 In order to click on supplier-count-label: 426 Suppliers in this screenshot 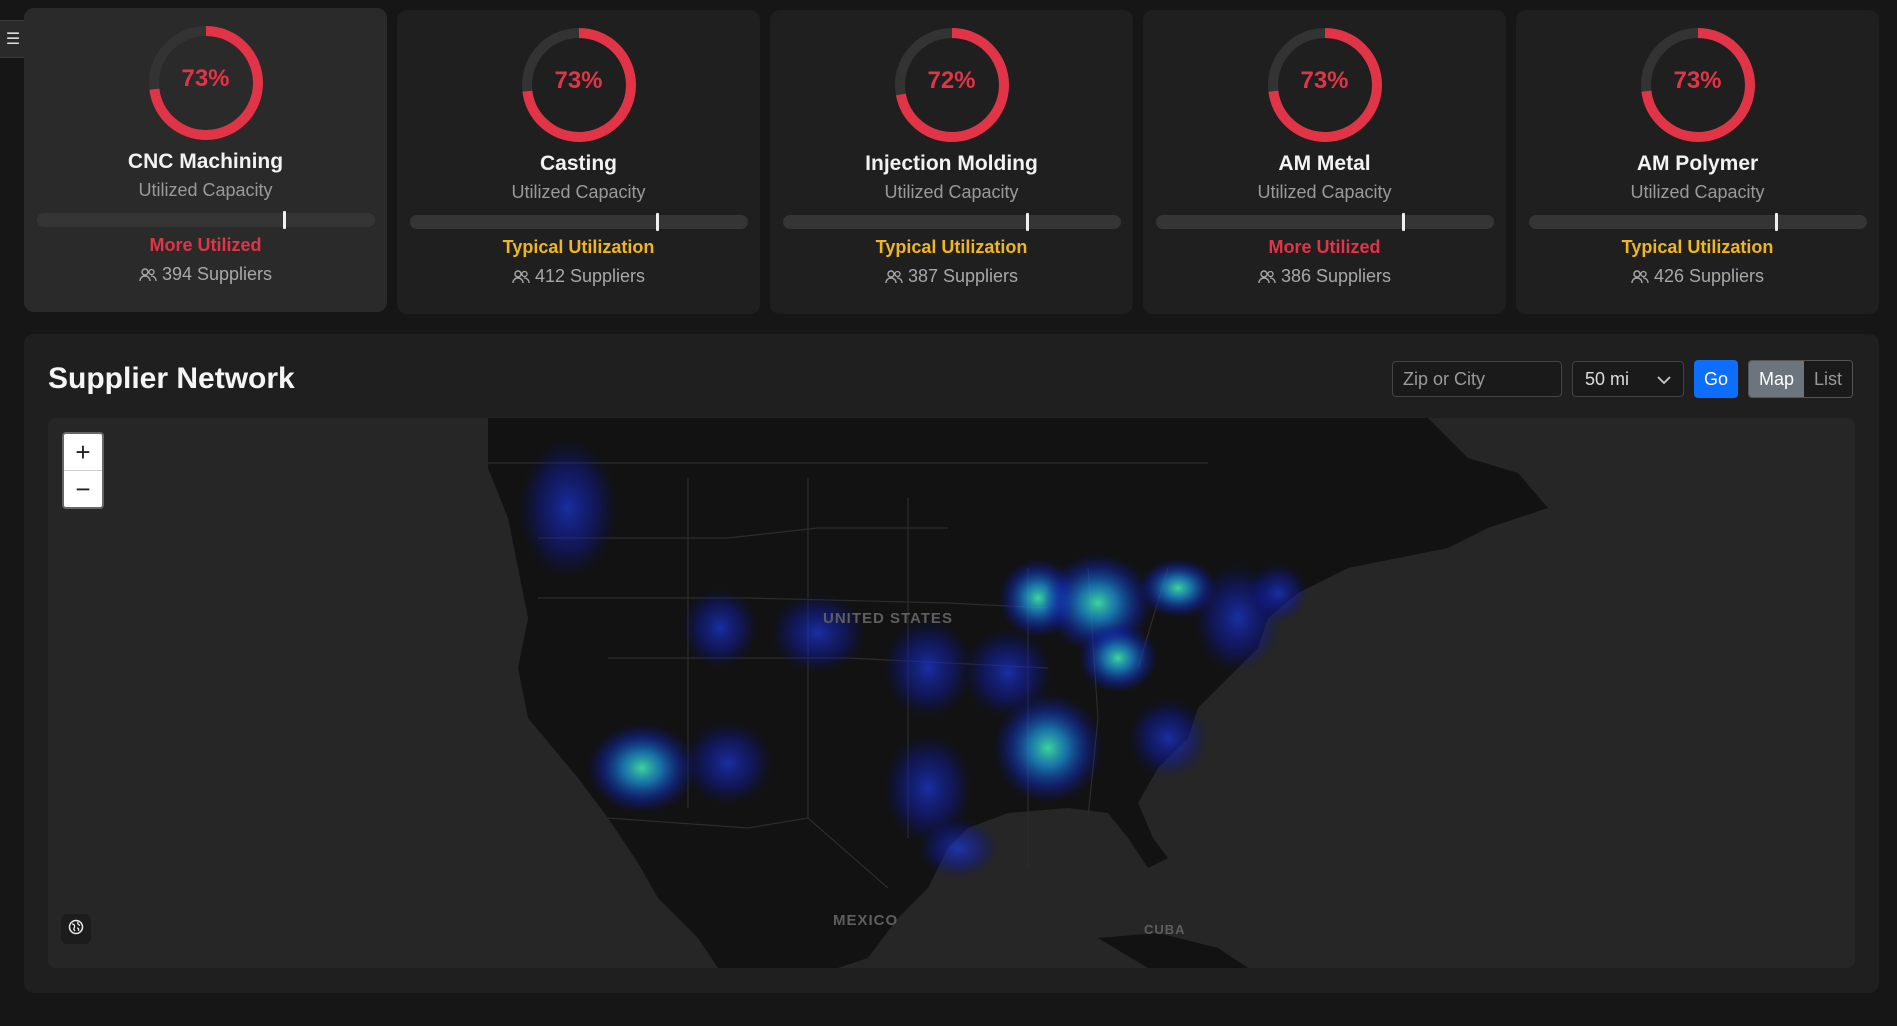, I will do `click(1709, 276)`.